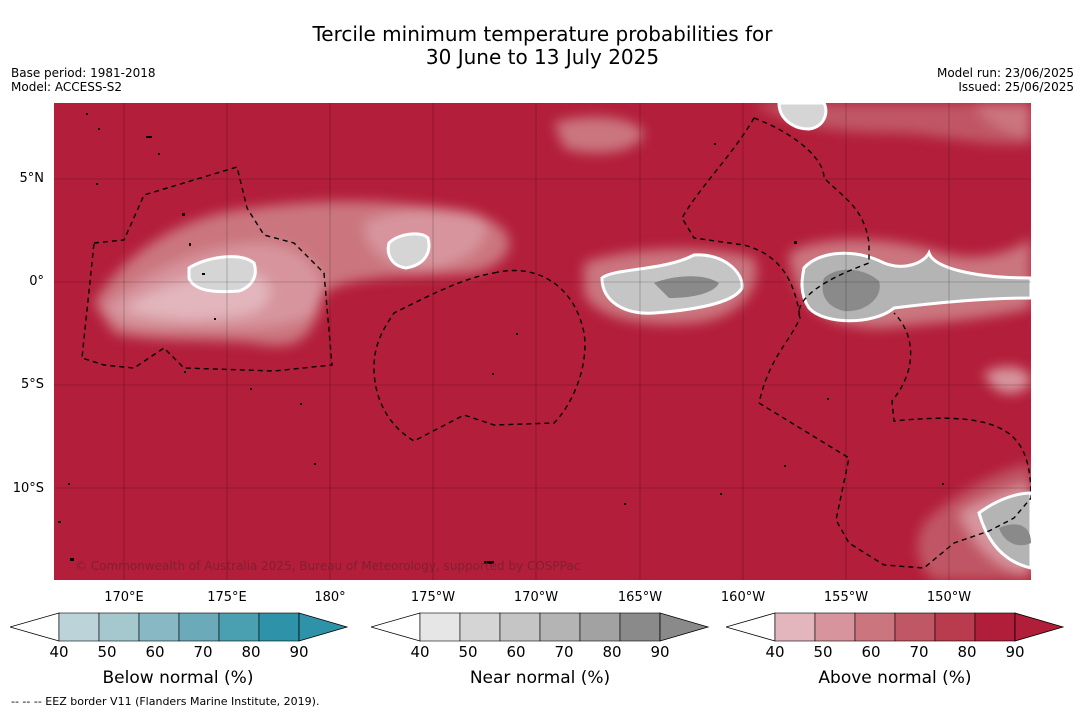  What do you see at coordinates (396, 627) in the screenshot?
I see `cb-near-min-arrow` at bounding box center [396, 627].